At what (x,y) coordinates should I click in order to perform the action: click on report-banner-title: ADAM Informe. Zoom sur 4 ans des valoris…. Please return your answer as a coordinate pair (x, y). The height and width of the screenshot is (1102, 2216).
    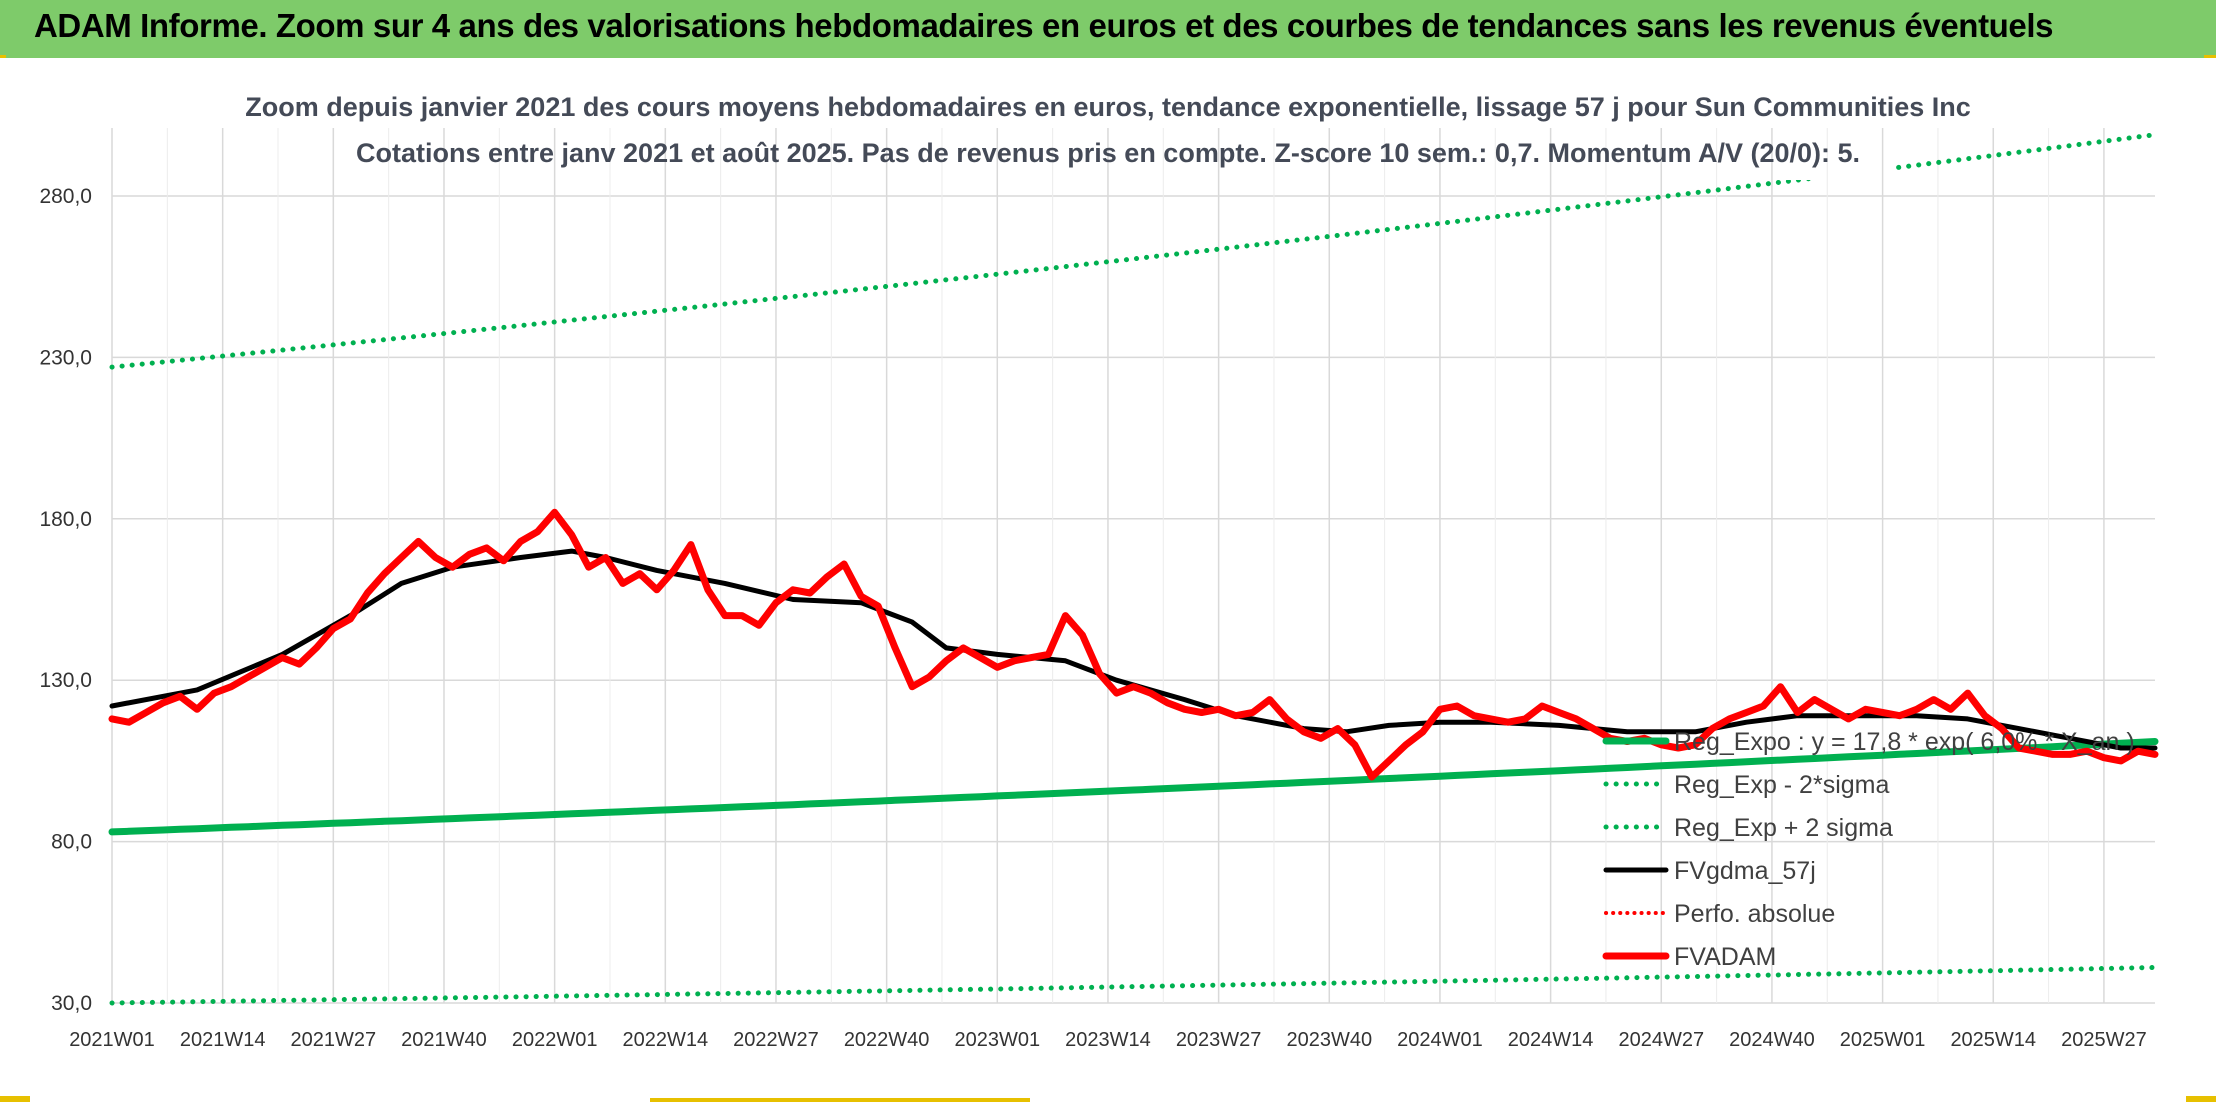
    Looking at the image, I should click on (1108, 29).